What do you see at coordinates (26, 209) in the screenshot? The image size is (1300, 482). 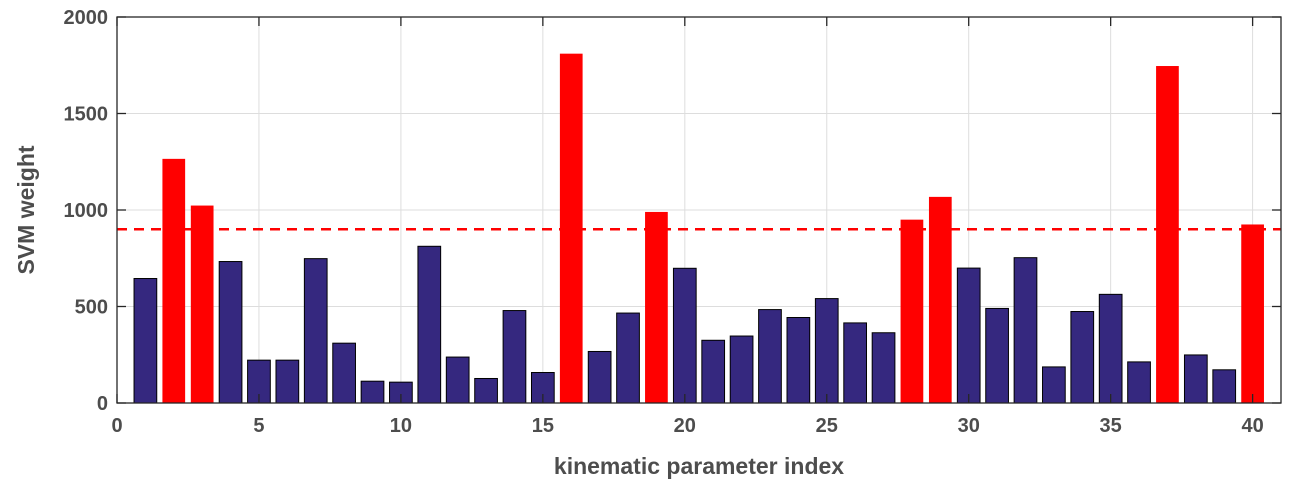 I see `y-axis-label: SVM weight` at bounding box center [26, 209].